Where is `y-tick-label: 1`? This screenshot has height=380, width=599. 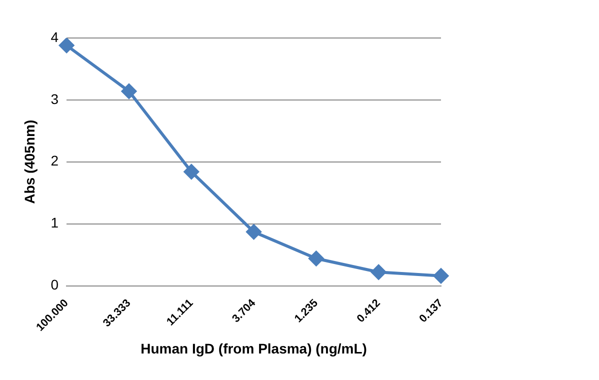 y-tick-label: 1 is located at coordinates (54, 222).